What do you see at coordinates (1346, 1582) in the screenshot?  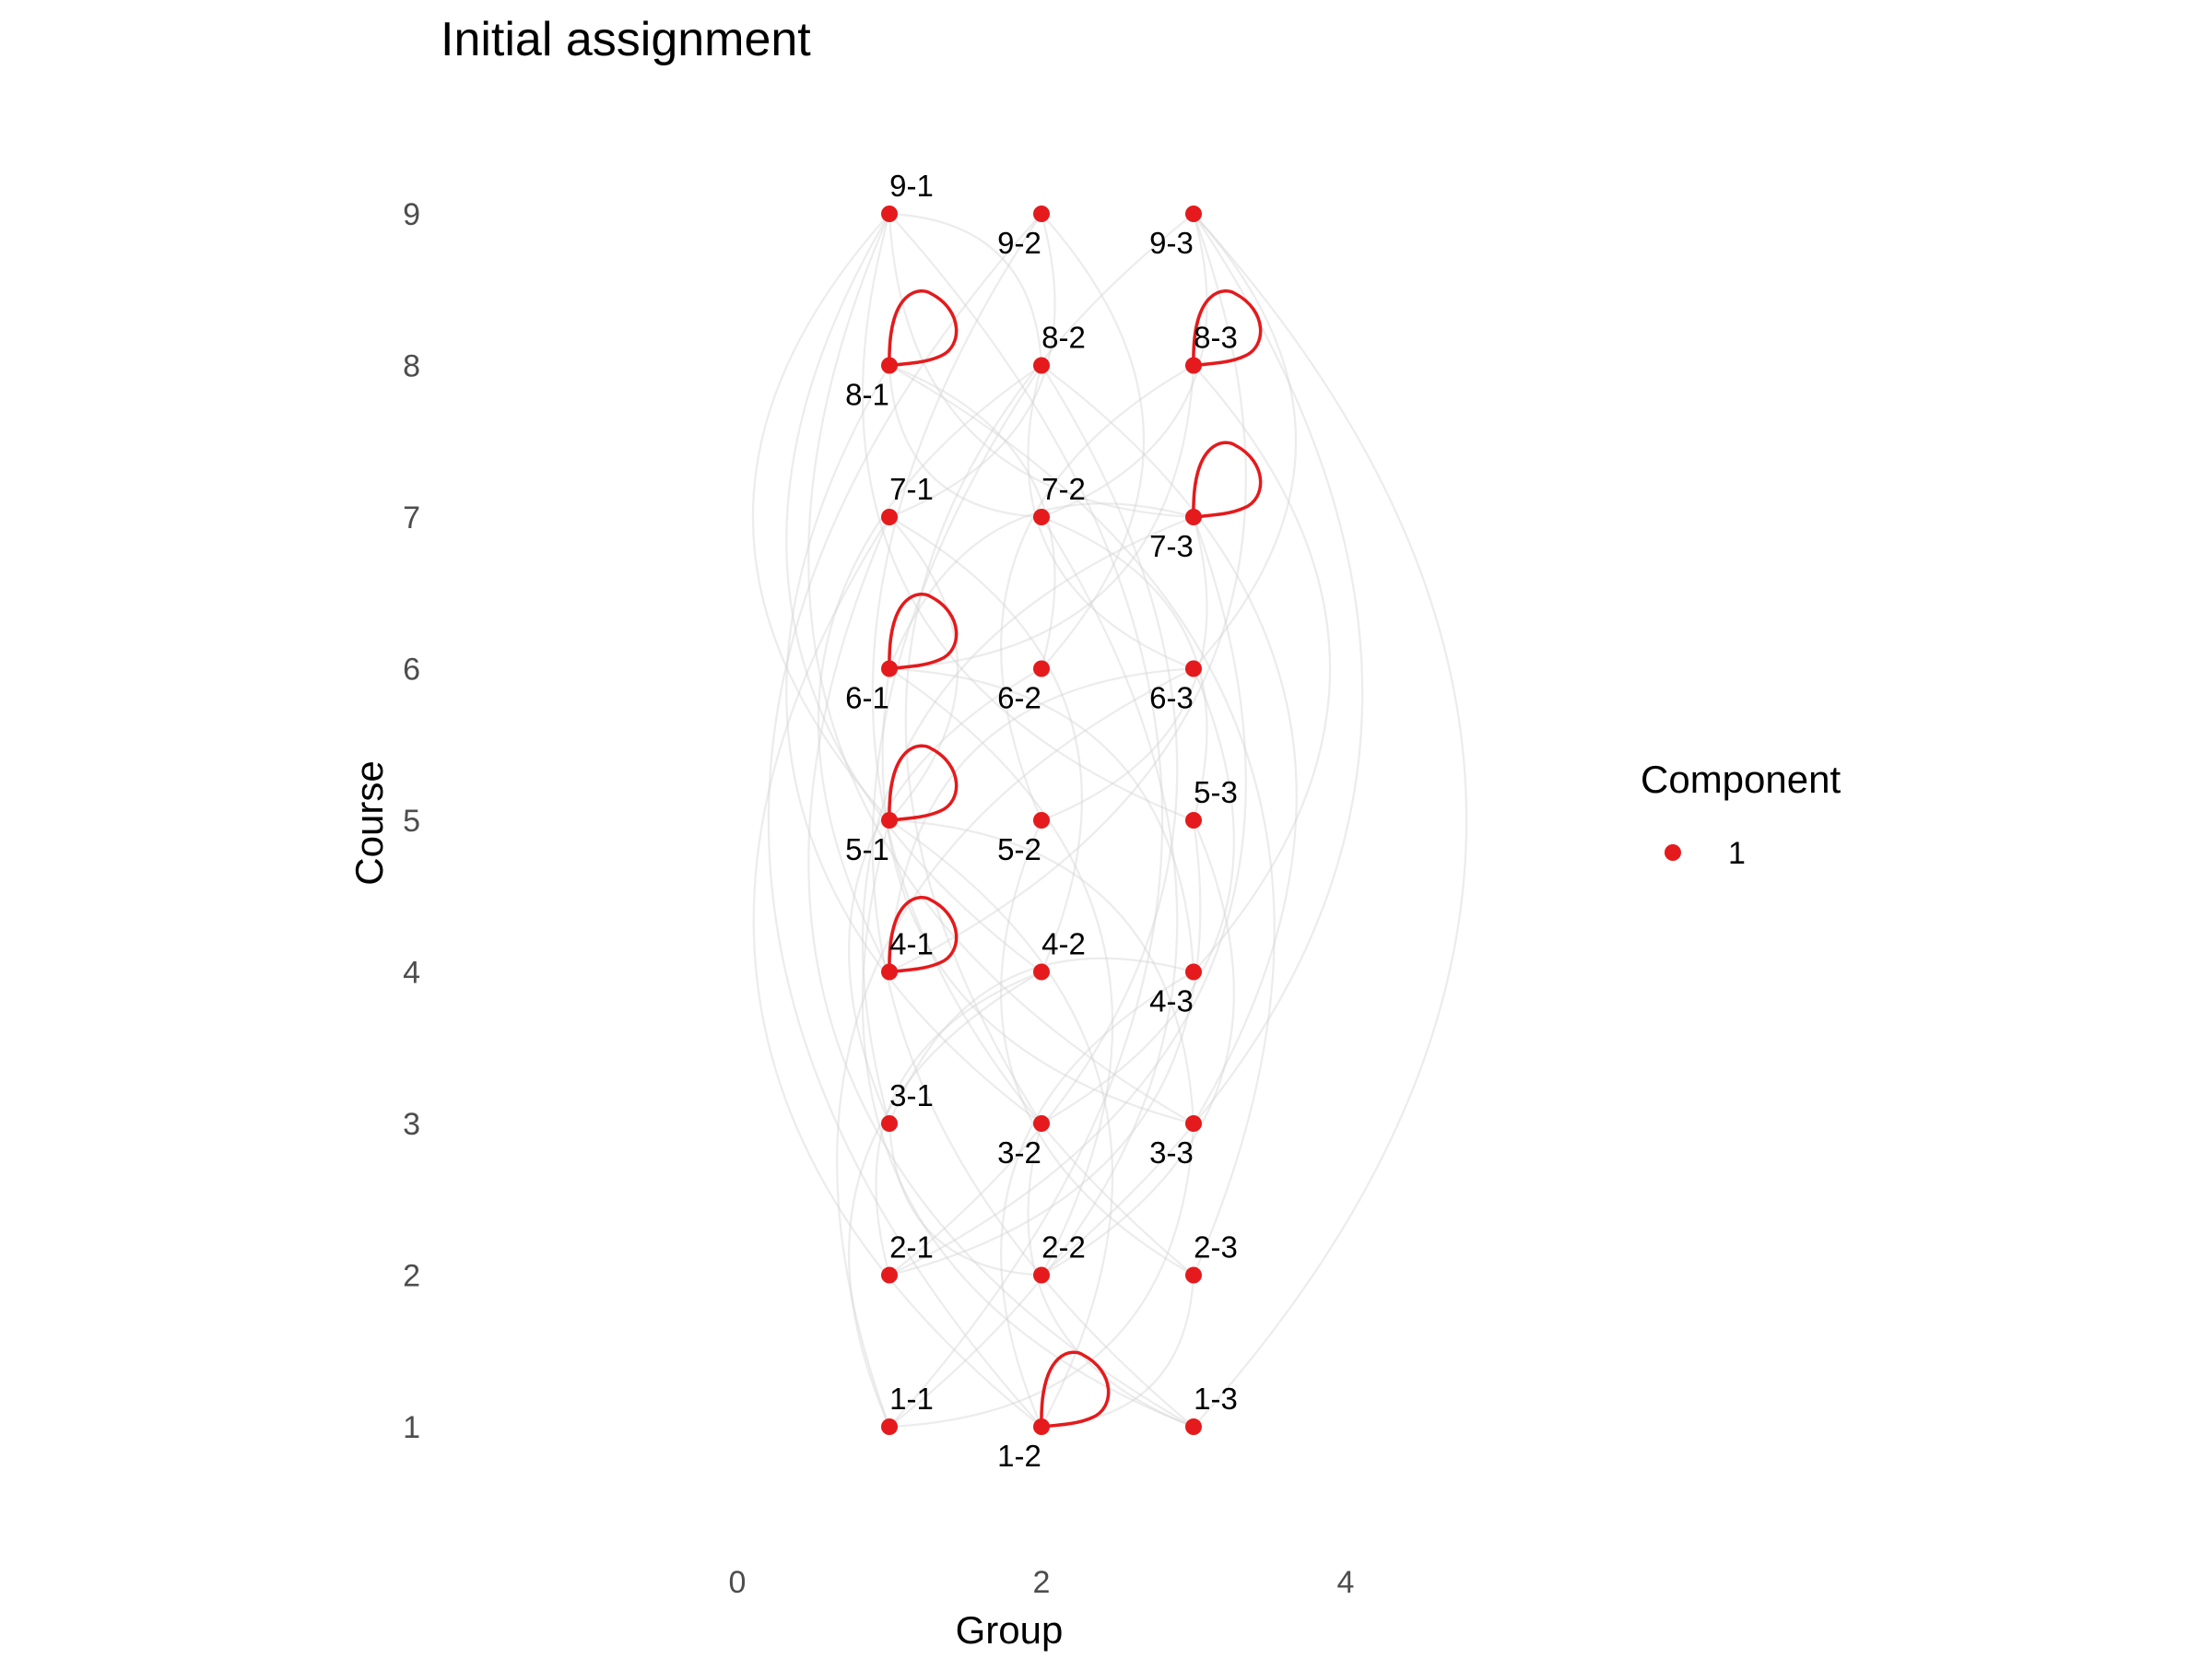 I see `x-tick-4: 4` at bounding box center [1346, 1582].